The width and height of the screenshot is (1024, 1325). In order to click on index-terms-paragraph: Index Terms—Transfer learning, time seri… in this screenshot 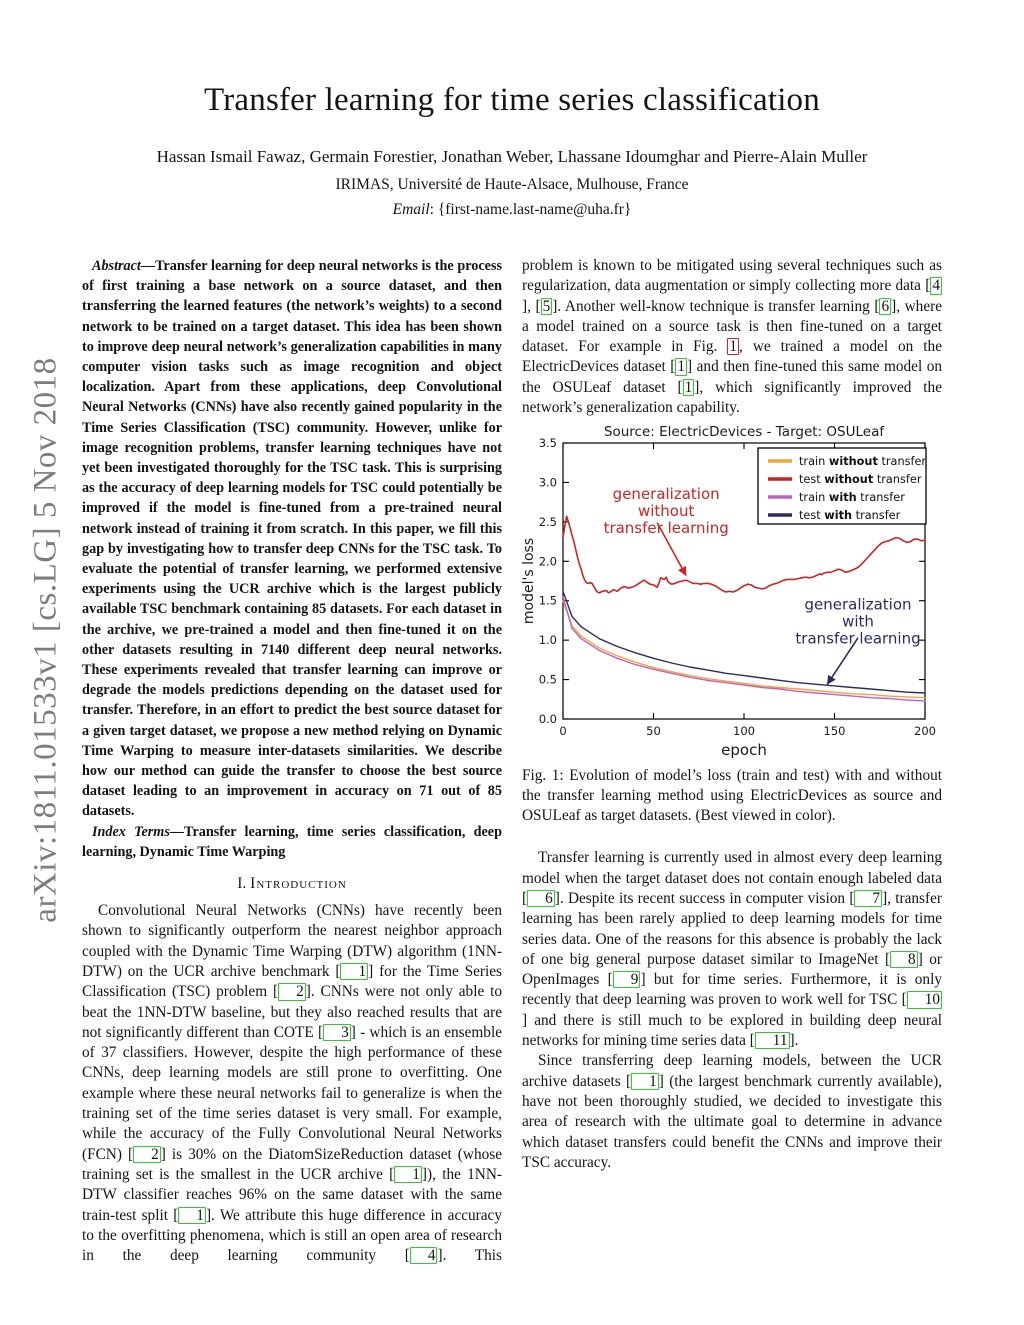, I will do `click(292, 842)`.